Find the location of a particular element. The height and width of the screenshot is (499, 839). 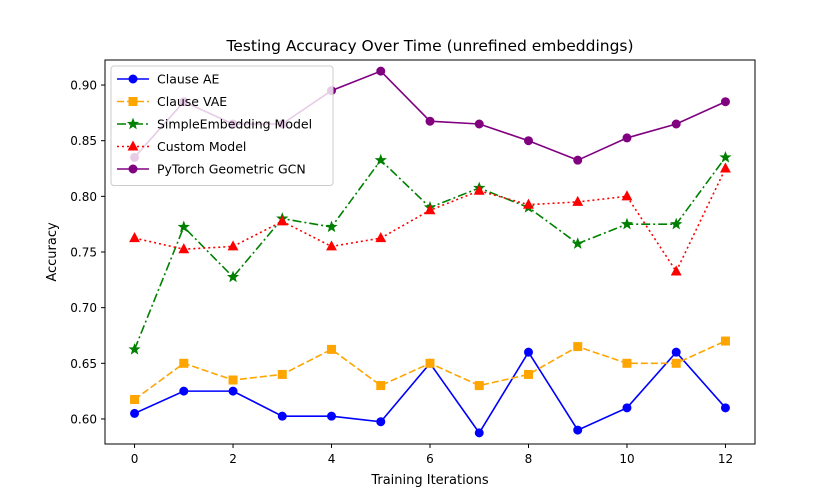

x-tick-label: 6 is located at coordinates (430, 459).